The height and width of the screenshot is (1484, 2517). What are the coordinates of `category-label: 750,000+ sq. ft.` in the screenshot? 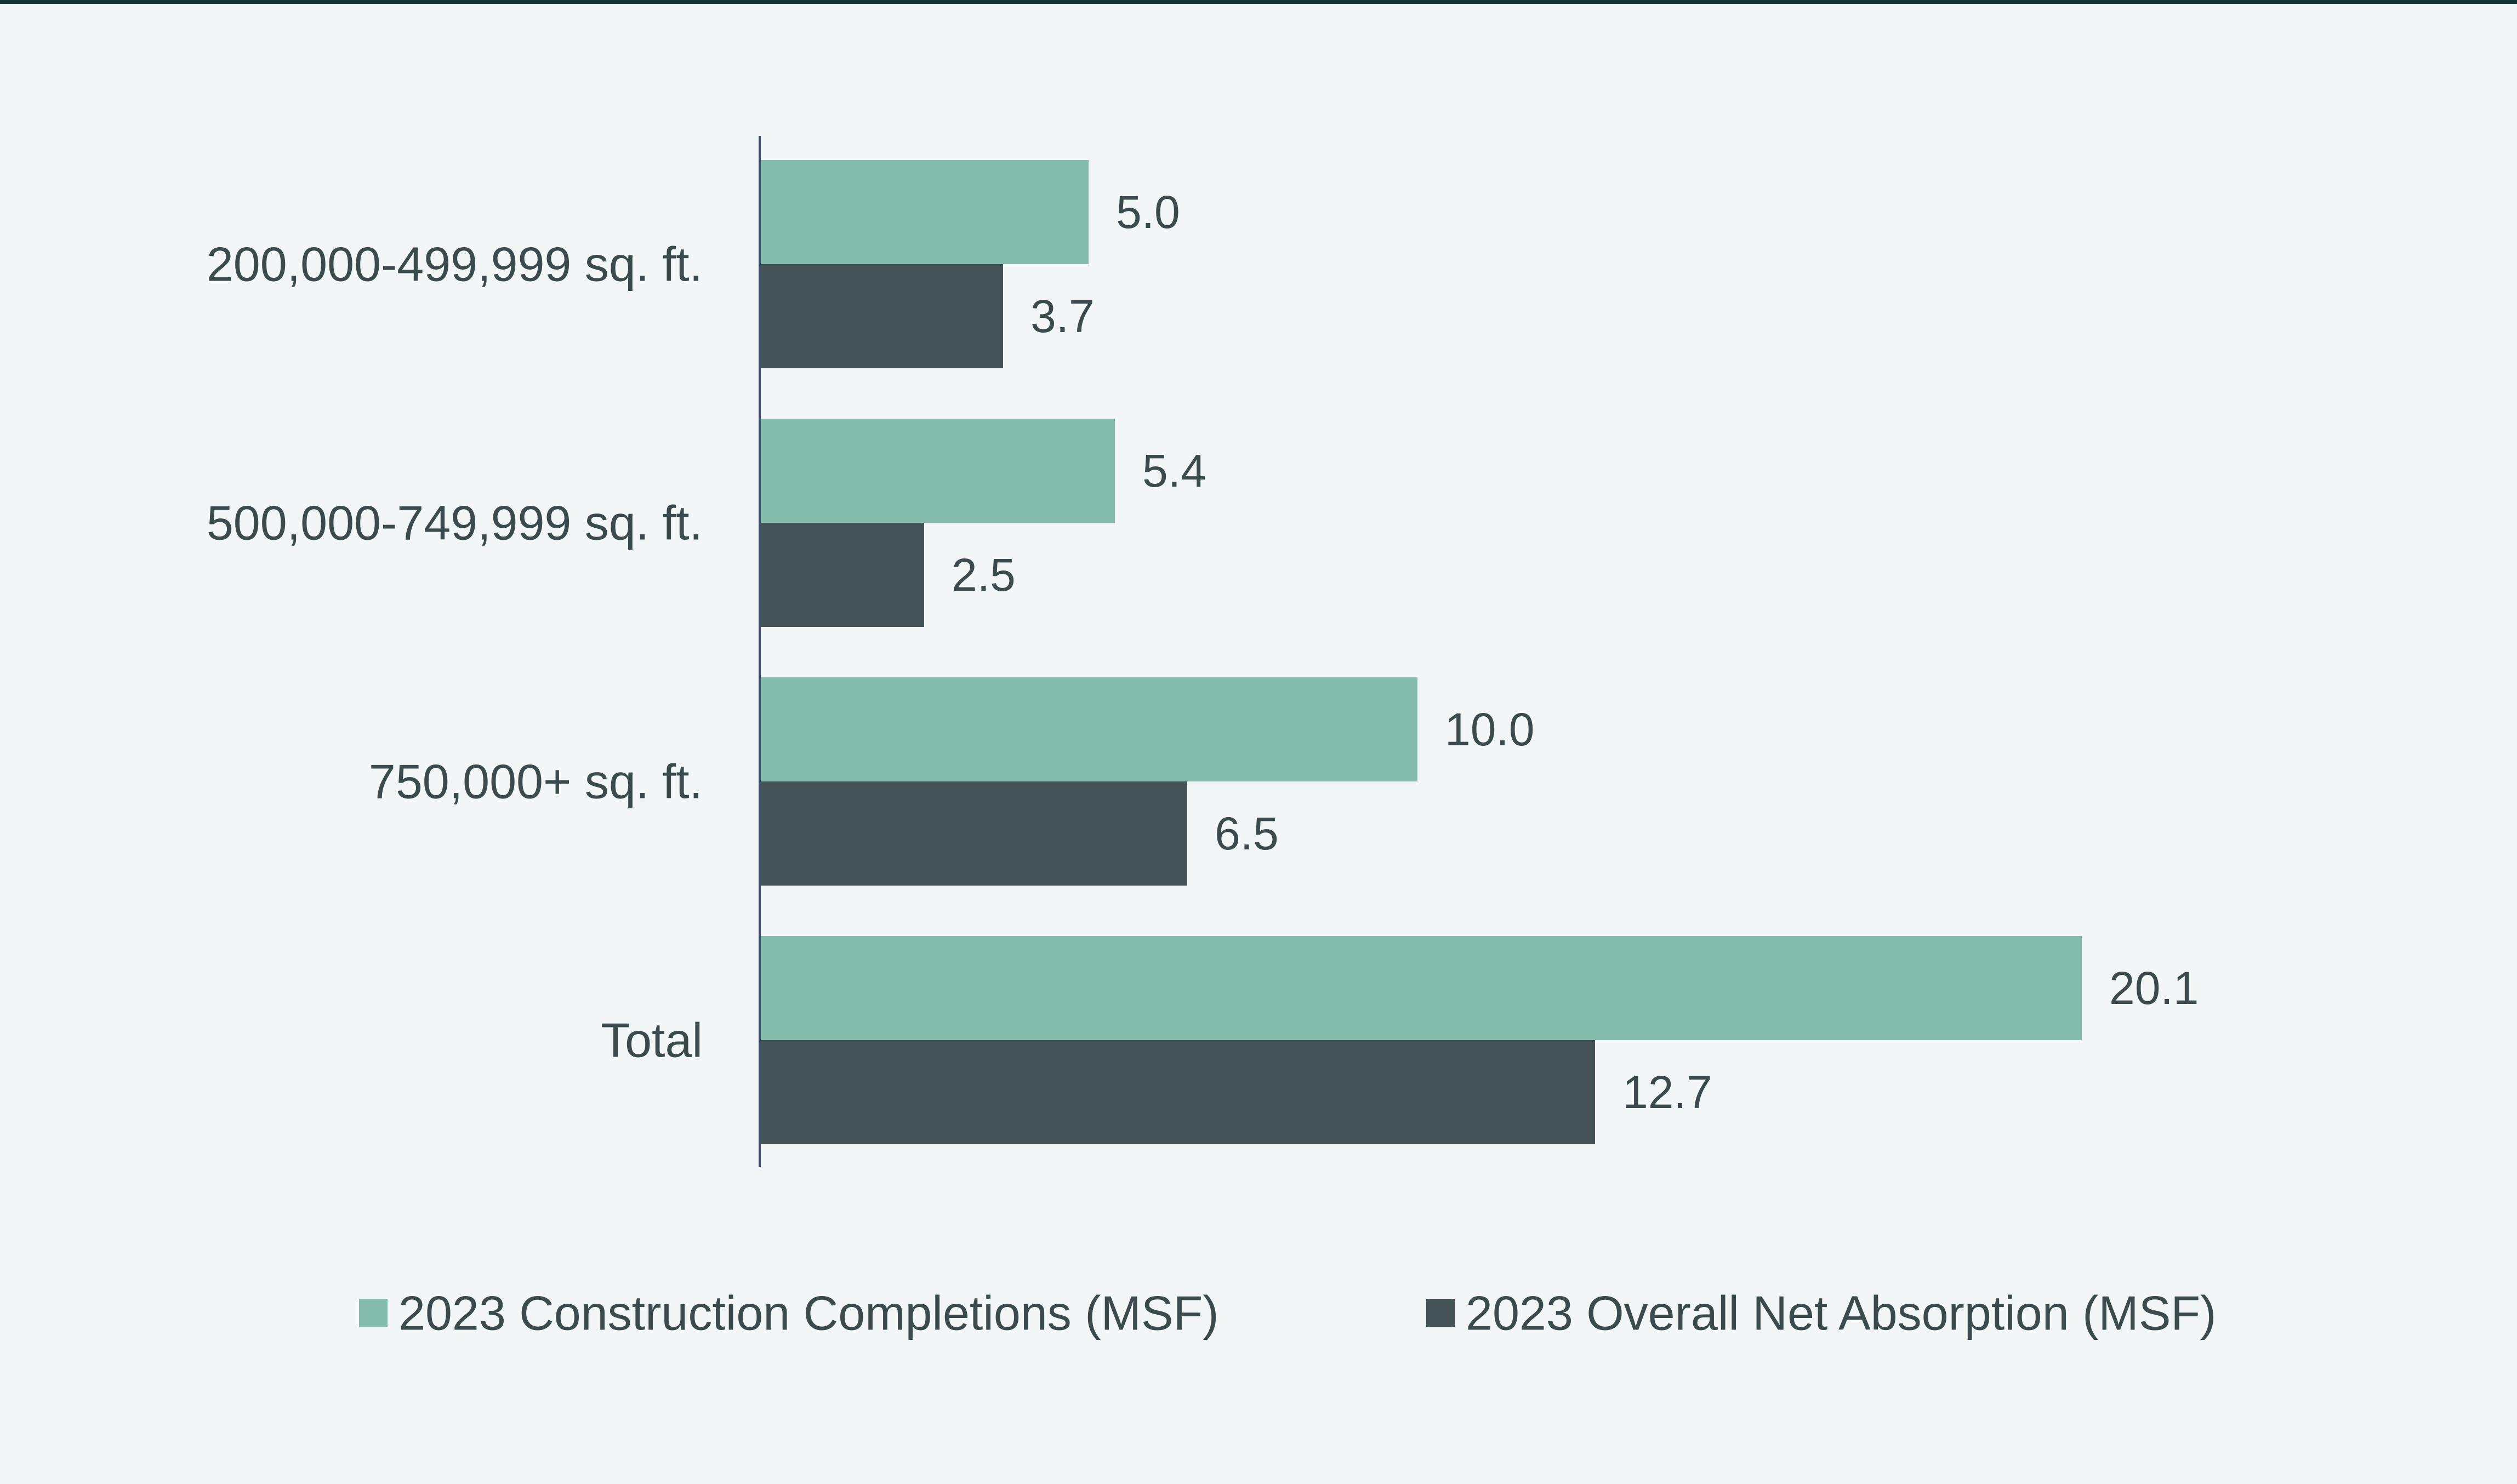 It's located at (536, 782).